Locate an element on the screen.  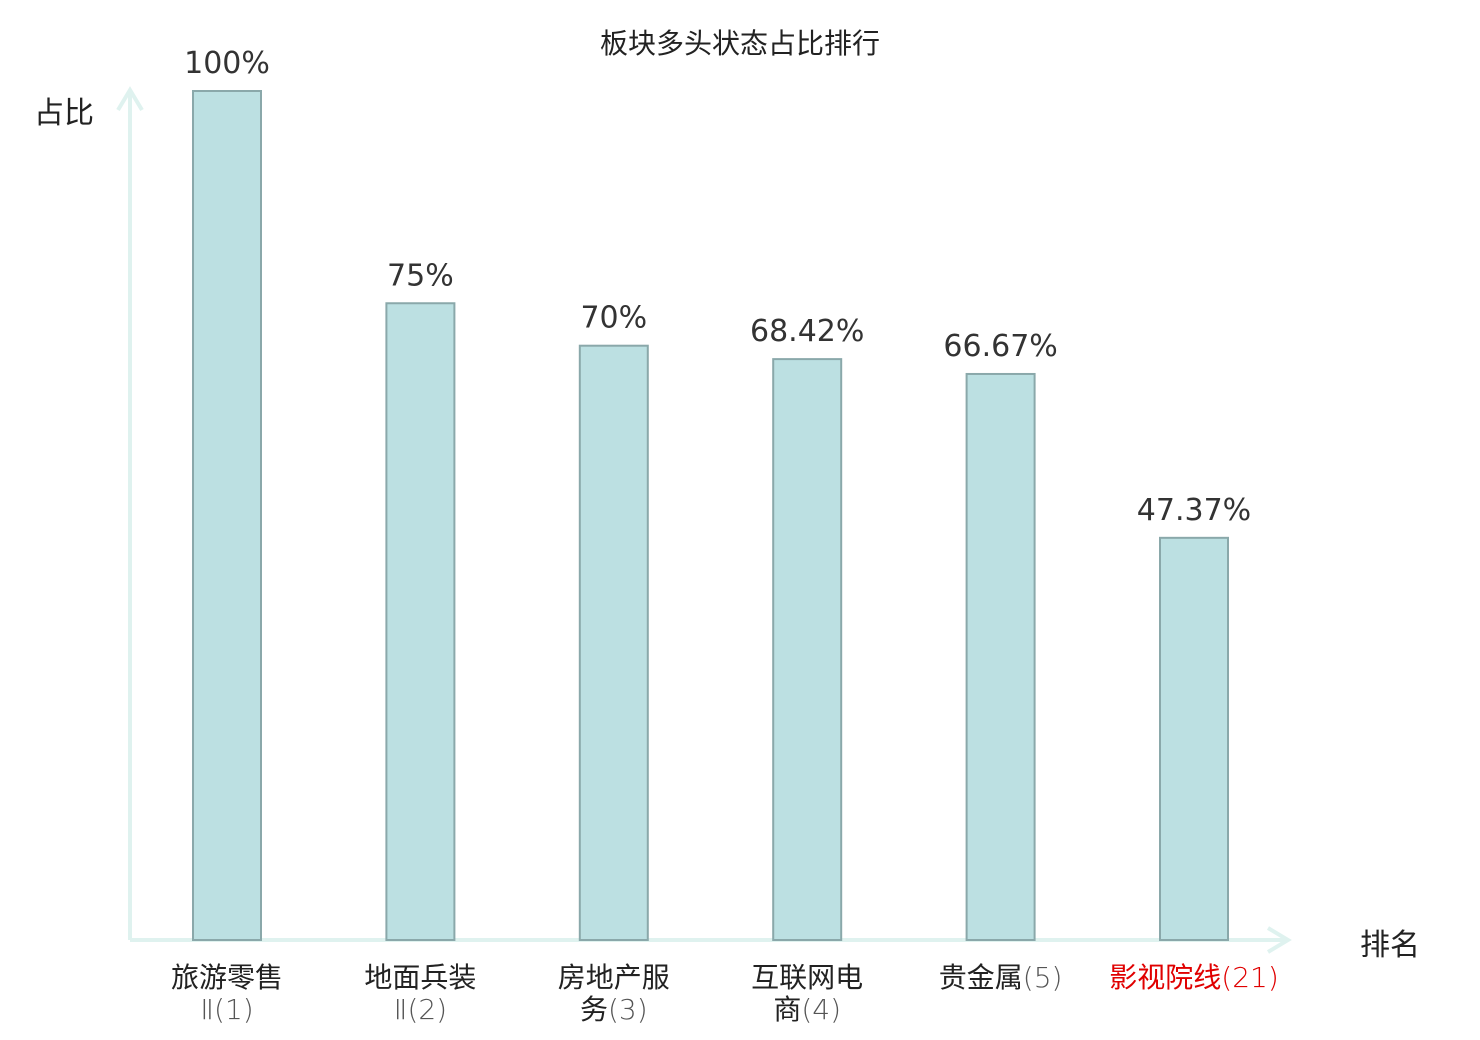
y-axis-arrow is located at coordinates (130, 99).